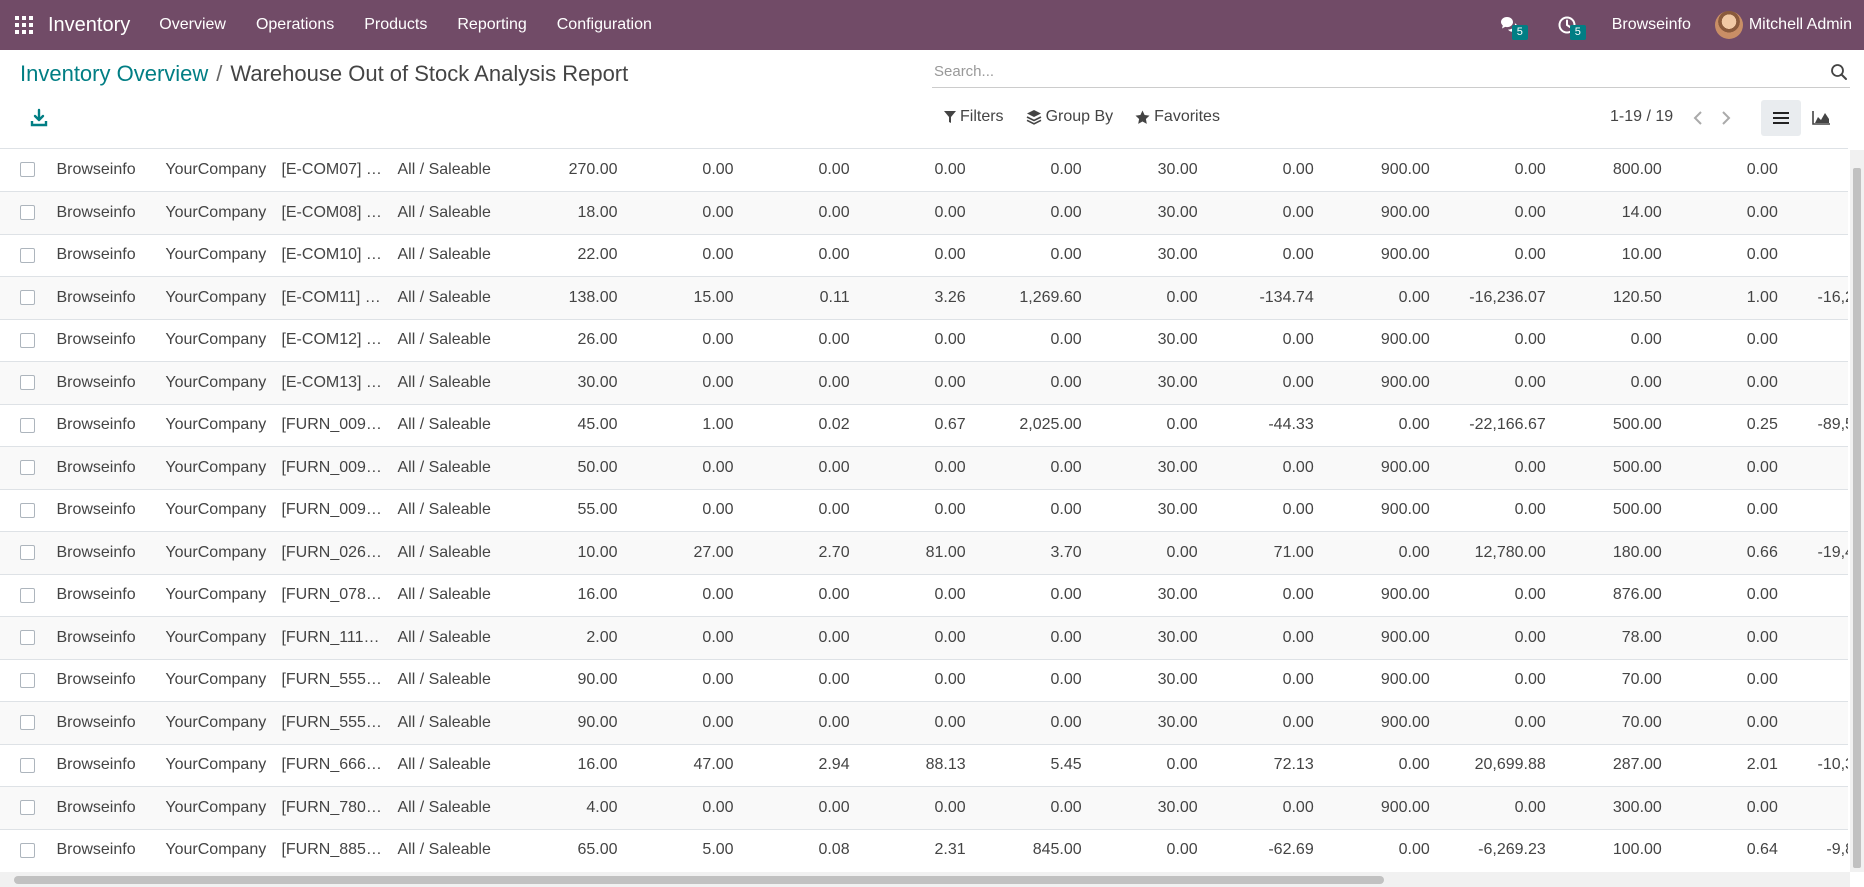 The image size is (1864, 887). Describe the element at coordinates (39, 118) in the screenshot. I see `download-icon` at that location.